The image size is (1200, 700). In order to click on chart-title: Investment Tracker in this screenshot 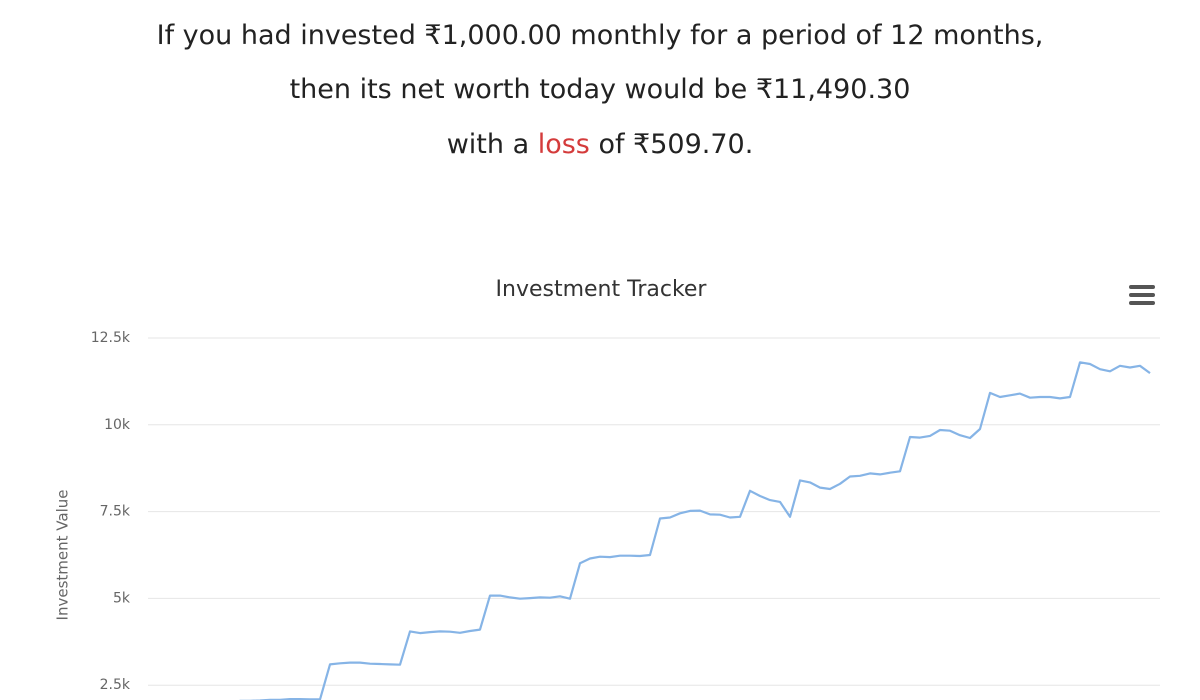, I will do `click(602, 289)`.